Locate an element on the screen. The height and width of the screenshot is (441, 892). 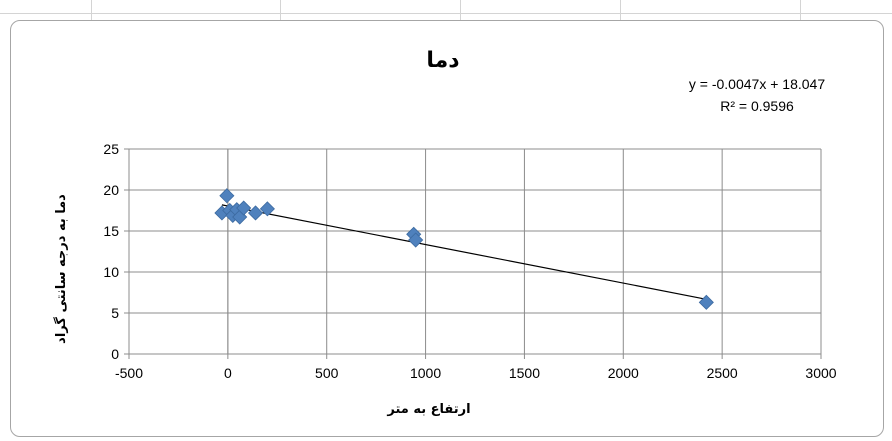
x-tick-label: 2500 is located at coordinates (722, 373).